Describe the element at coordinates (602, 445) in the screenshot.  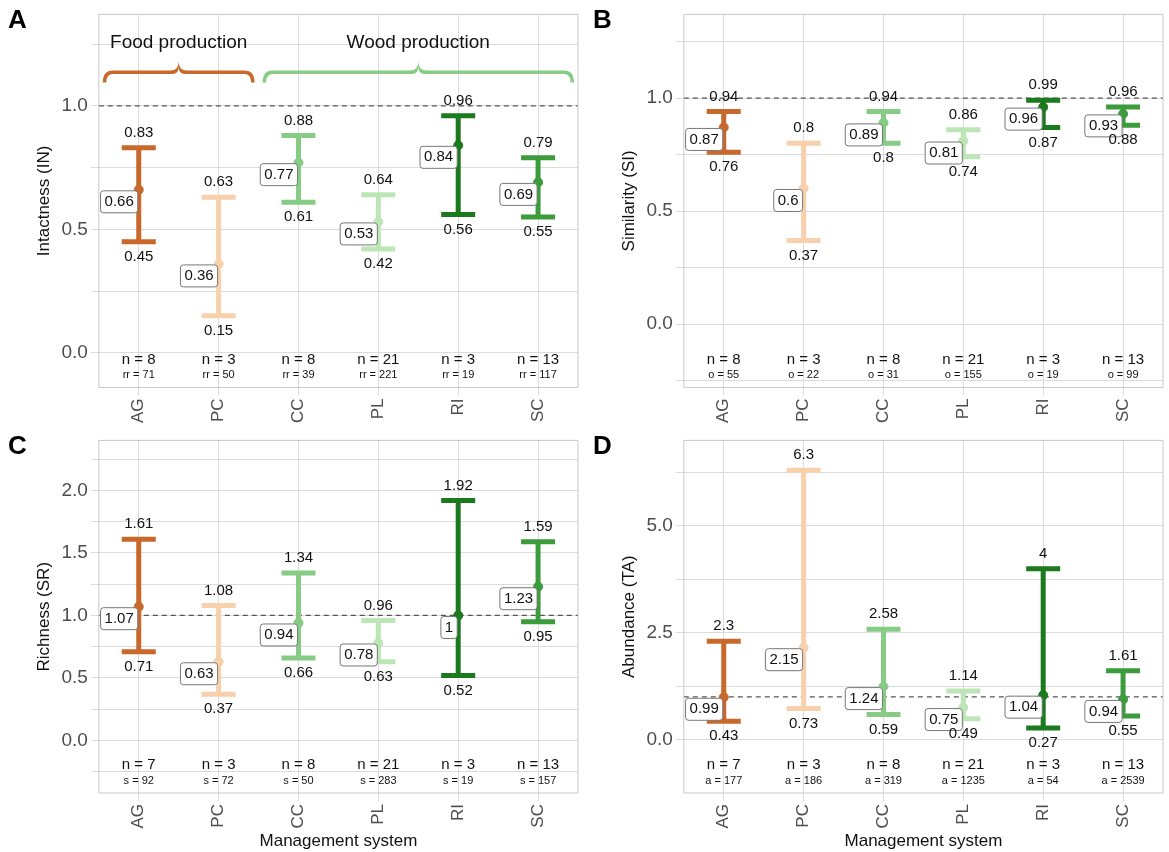
I see `chart-title: D` at that location.